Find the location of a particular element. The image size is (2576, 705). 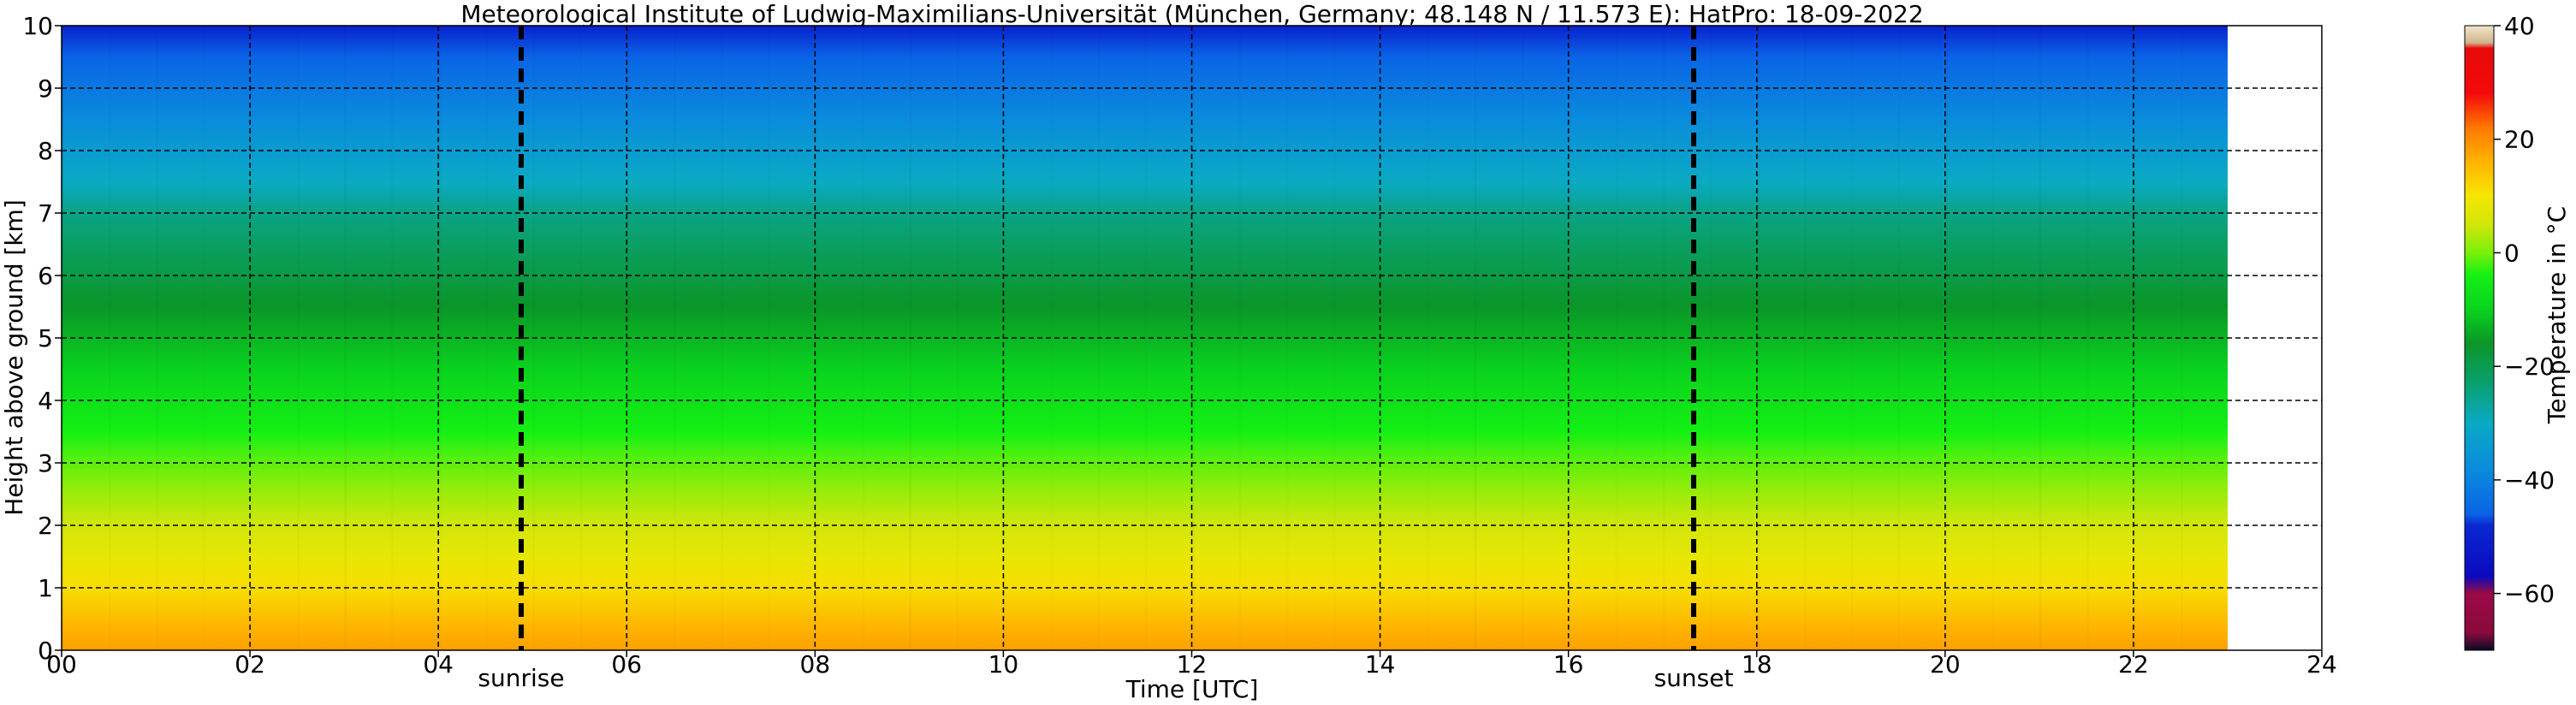

x-tick-label: 00 is located at coordinates (61, 664).